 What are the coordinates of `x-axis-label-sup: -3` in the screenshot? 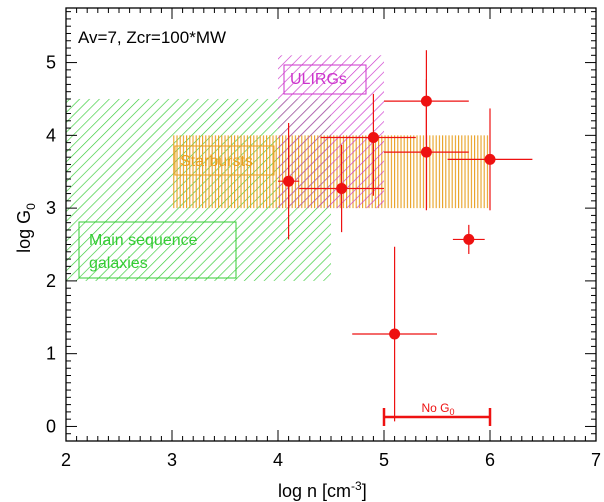 It's located at (356, 486).